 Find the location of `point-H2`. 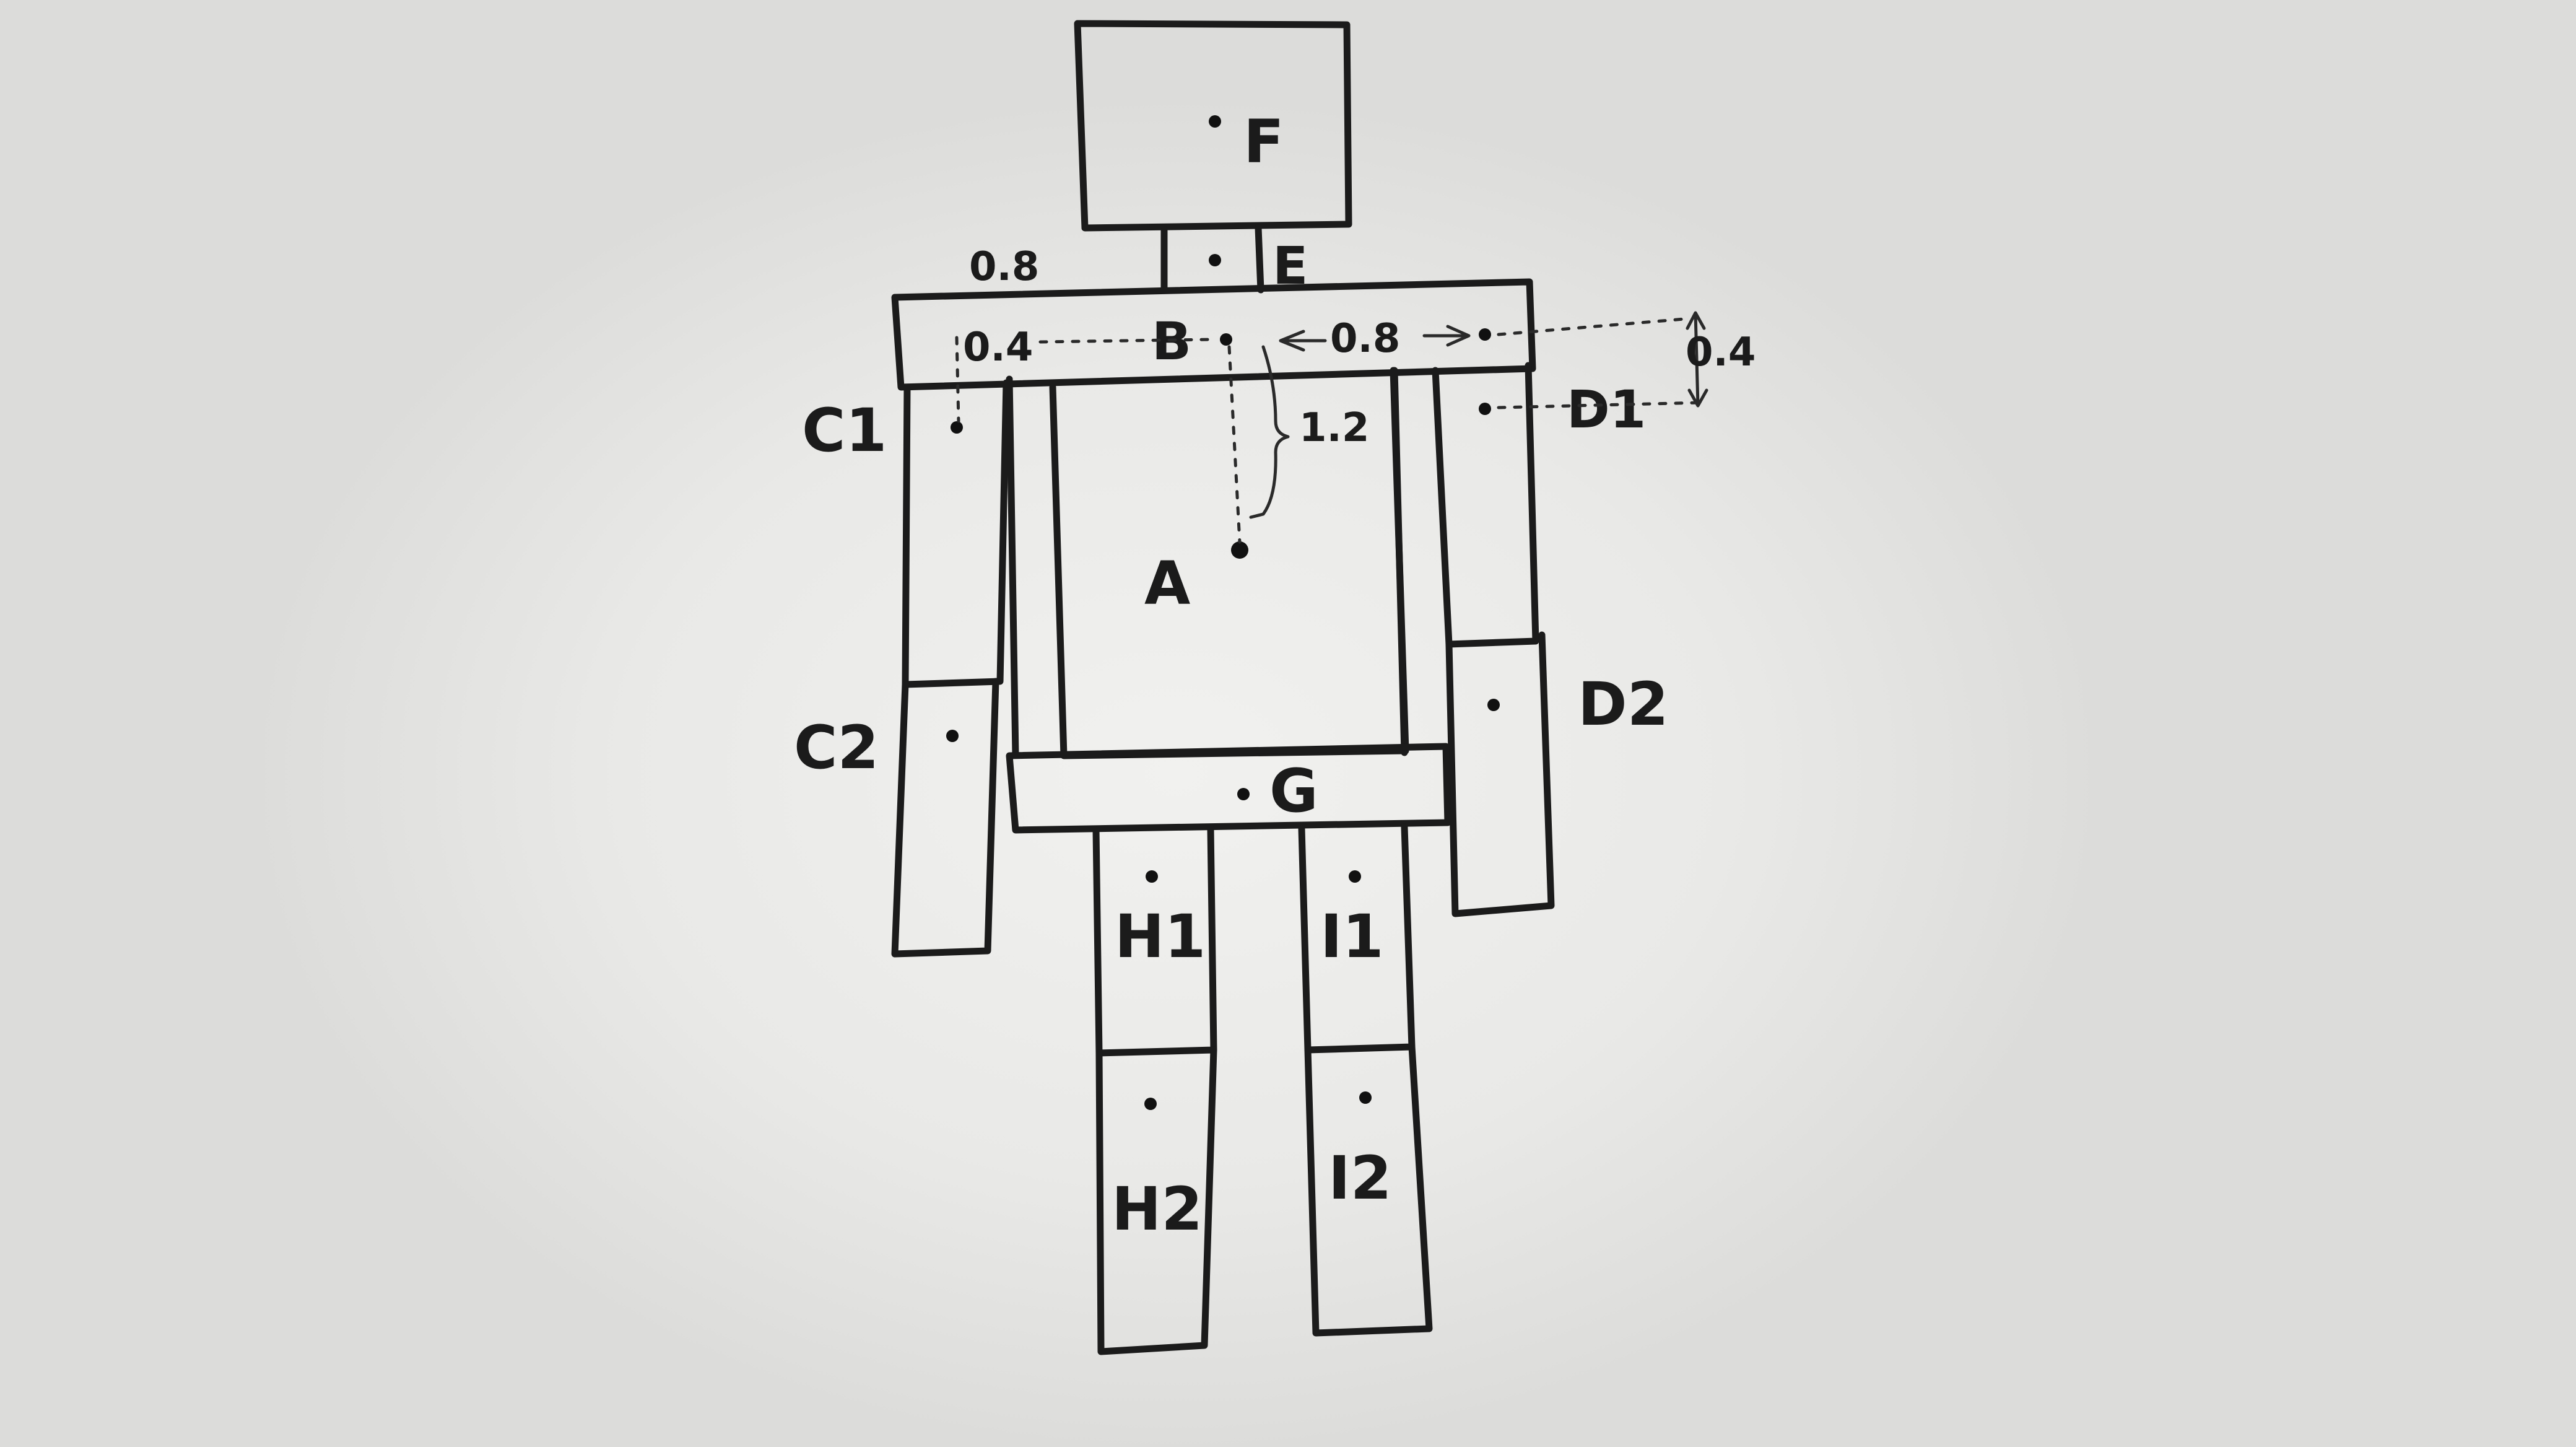

point-H2 is located at coordinates (1150, 1104).